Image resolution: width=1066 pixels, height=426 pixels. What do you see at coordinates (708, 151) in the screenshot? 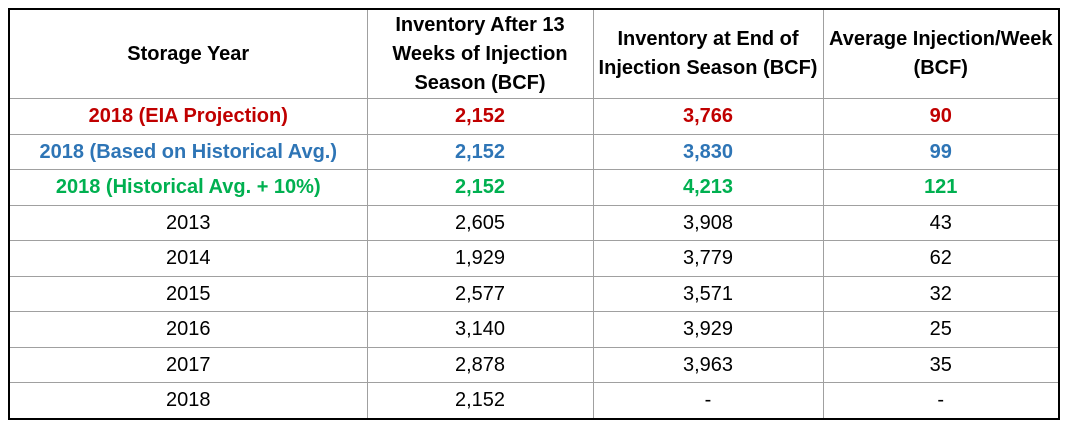
I see `table-cell: 3,830` at bounding box center [708, 151].